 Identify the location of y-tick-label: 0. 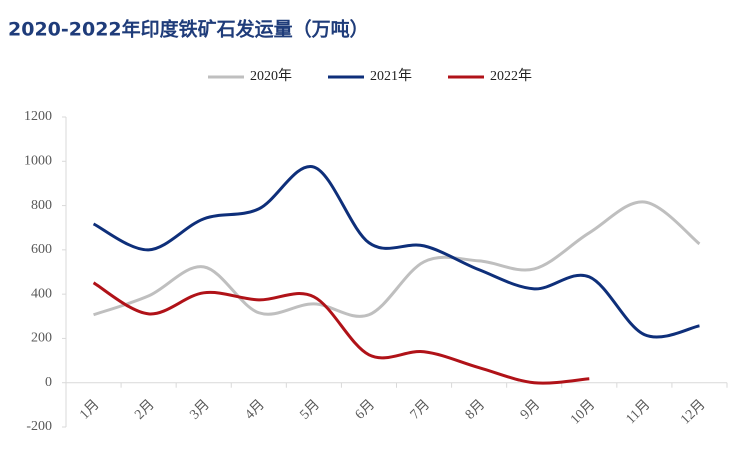
(48, 382).